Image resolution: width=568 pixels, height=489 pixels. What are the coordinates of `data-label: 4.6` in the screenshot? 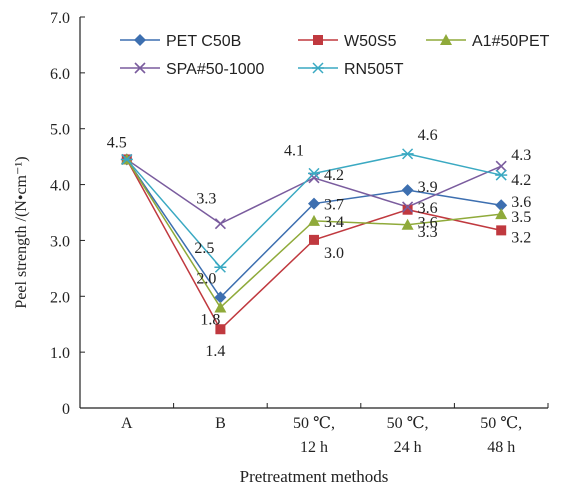 It's located at (428, 135).